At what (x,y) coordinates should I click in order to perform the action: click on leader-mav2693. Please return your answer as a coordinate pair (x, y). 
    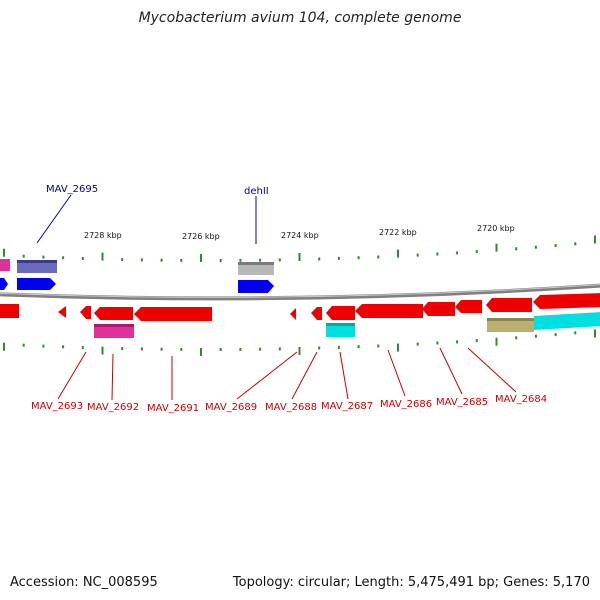
    Looking at the image, I should click on (72, 375).